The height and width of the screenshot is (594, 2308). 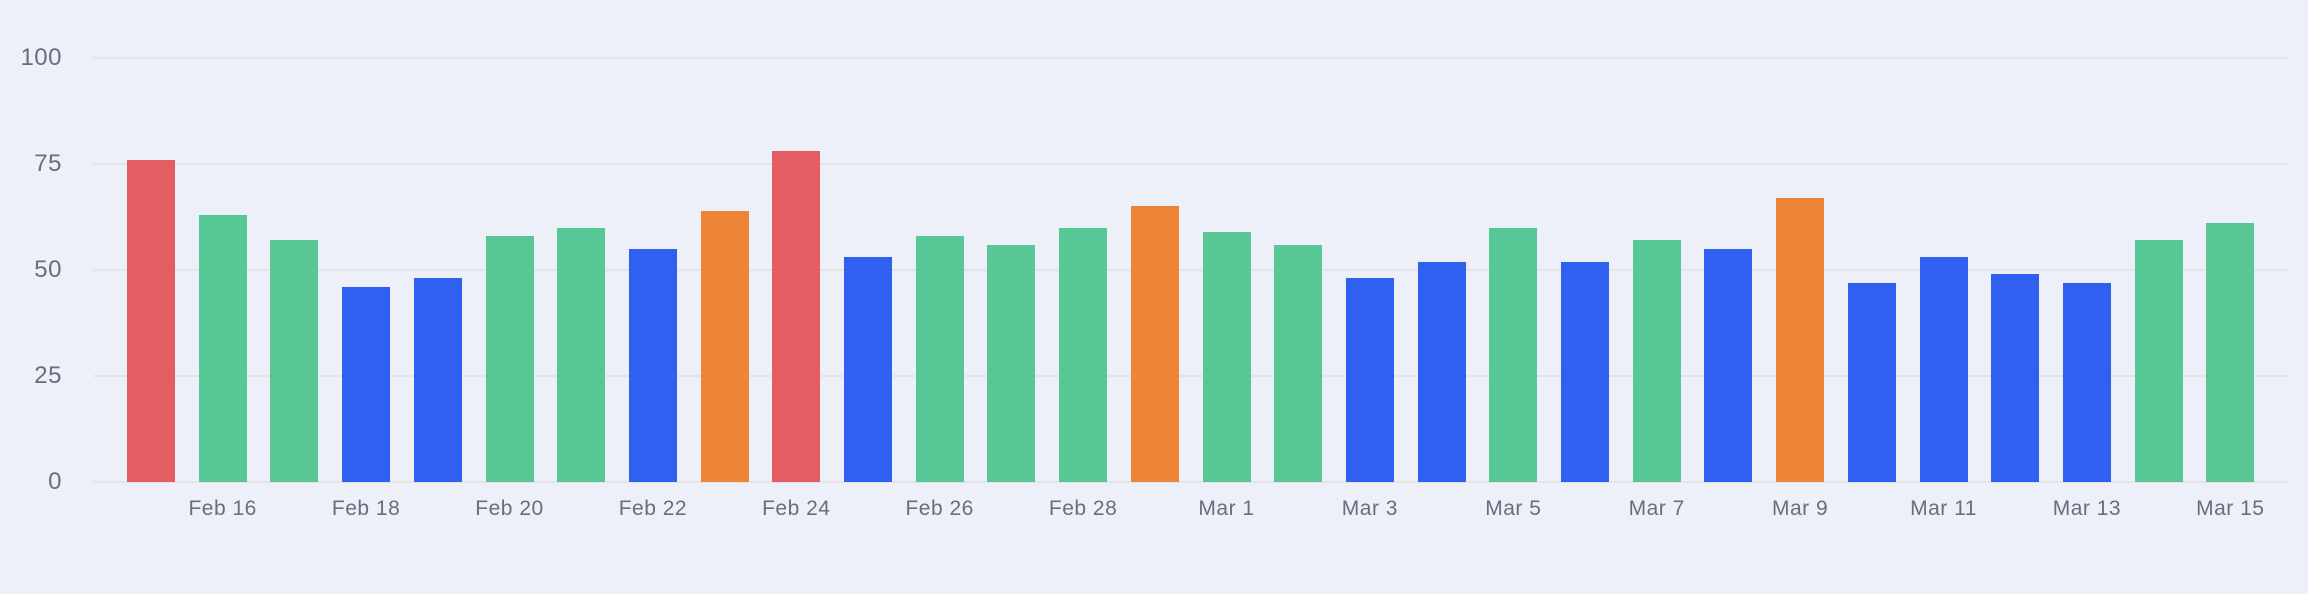 What do you see at coordinates (222, 508) in the screenshot?
I see `x-axis-tick-label: Feb 16` at bounding box center [222, 508].